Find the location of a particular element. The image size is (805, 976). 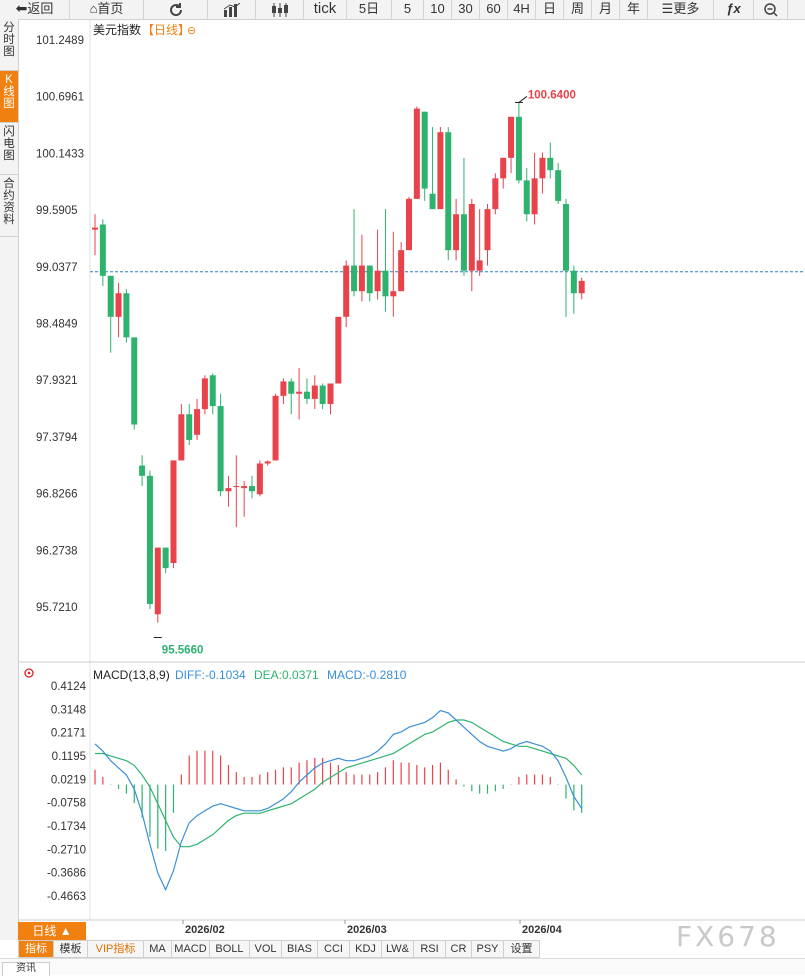

sidebar-tab-0: 分时图 is located at coordinates (9, 45).